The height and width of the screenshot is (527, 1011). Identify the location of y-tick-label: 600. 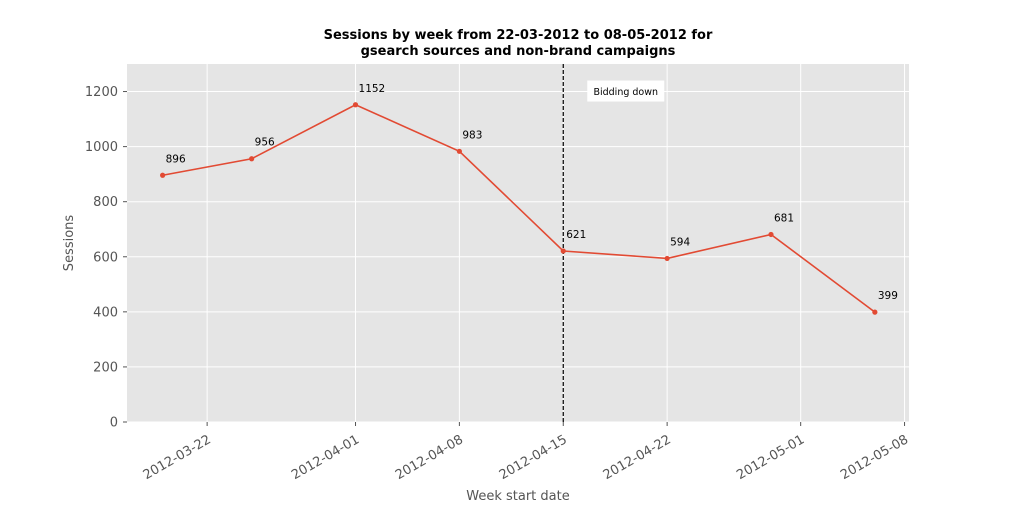
(105, 257).